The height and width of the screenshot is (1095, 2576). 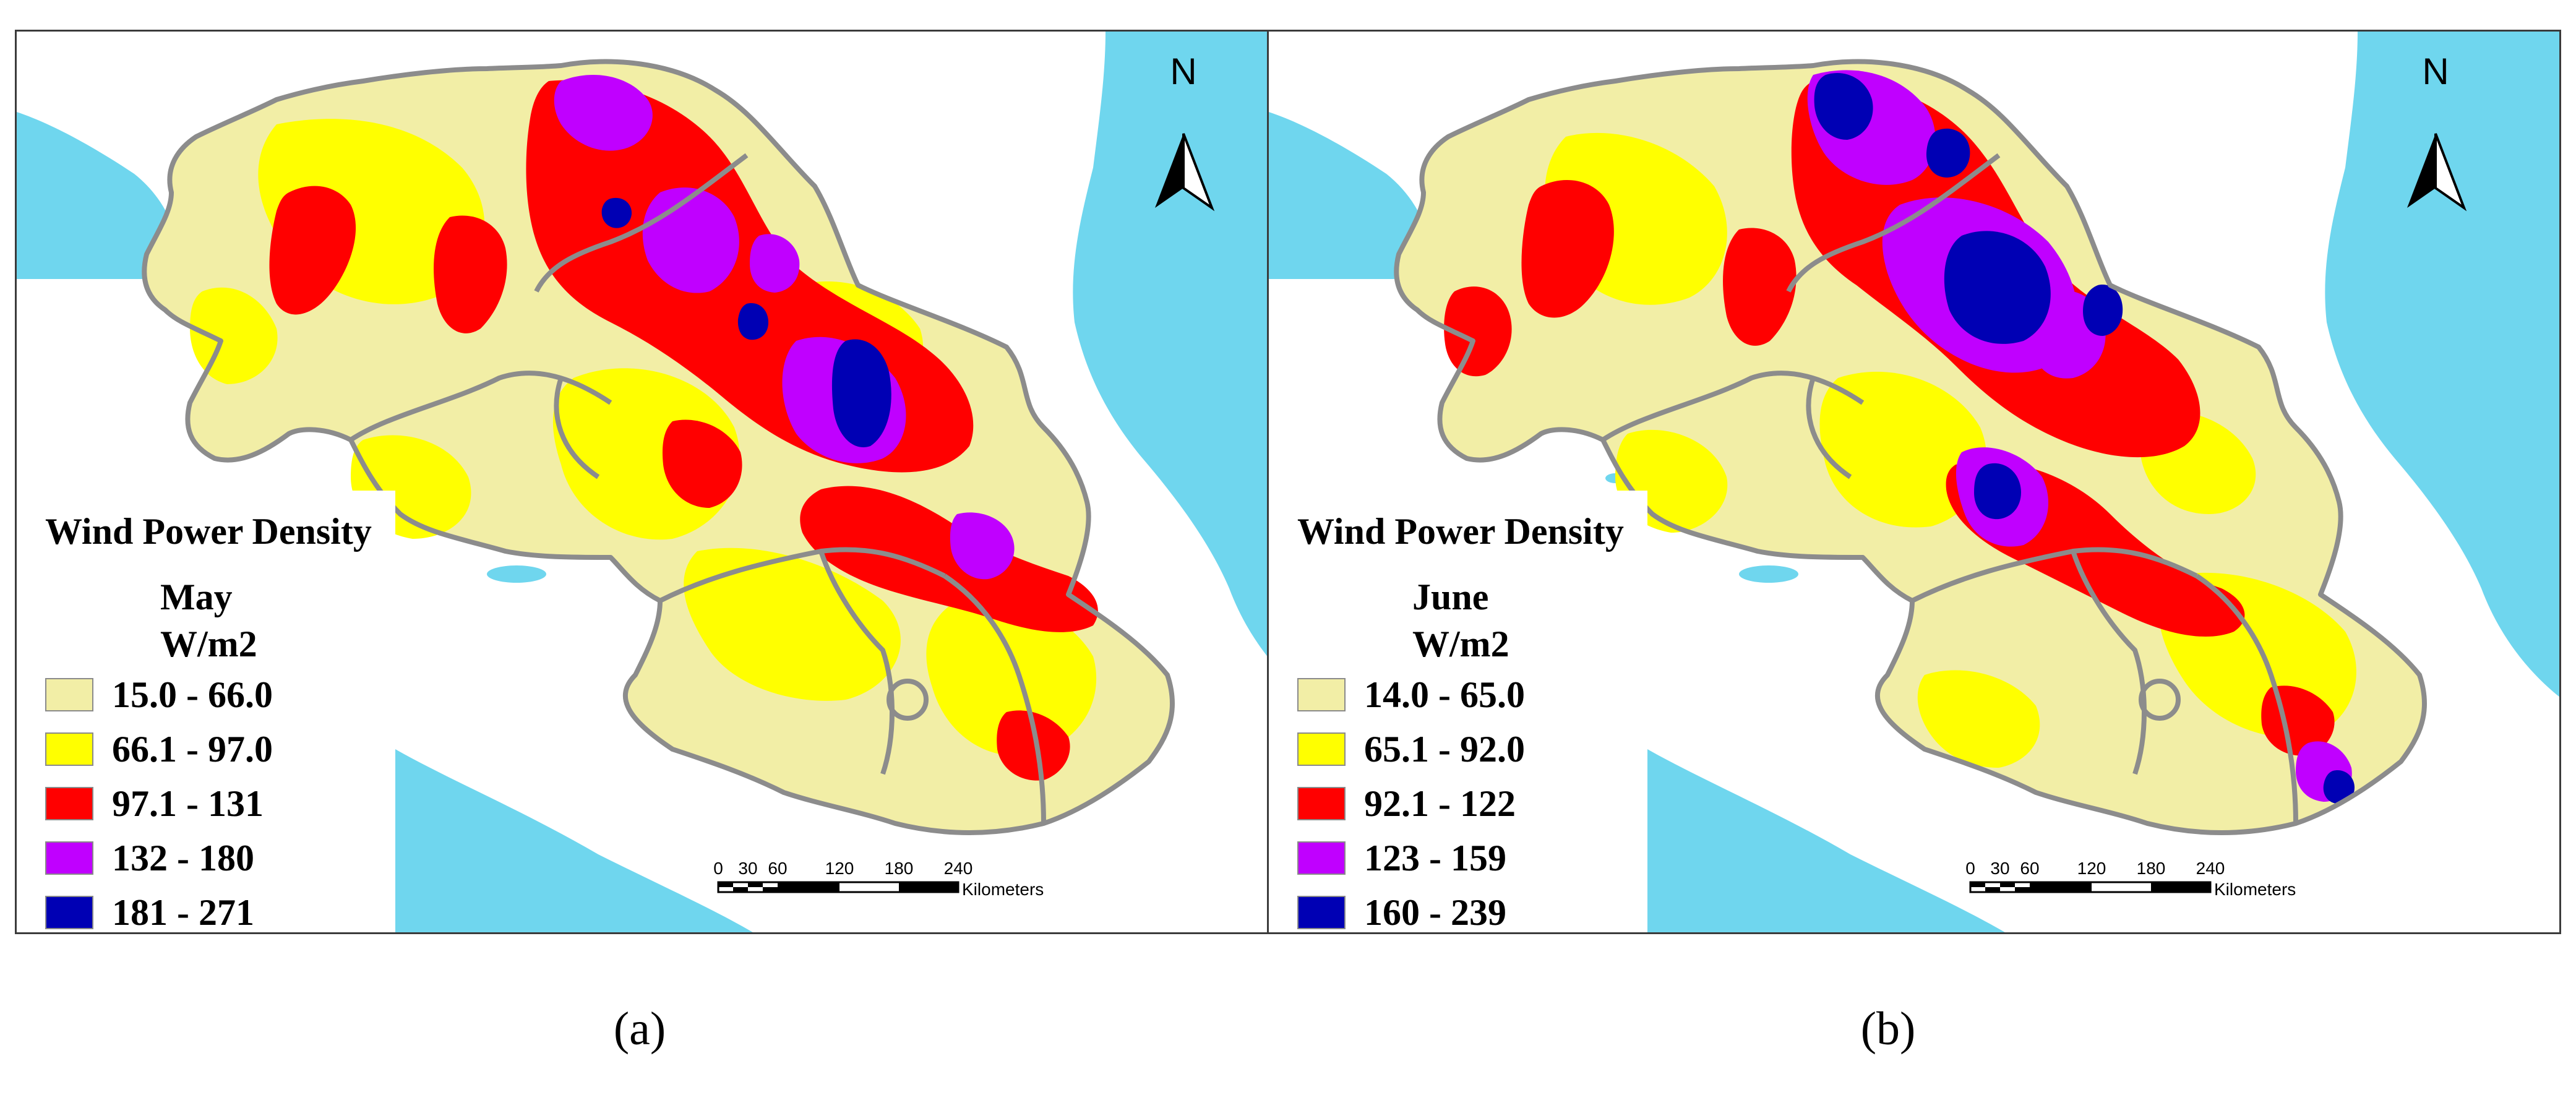 I want to click on legend-label: 97.1 - 131, so click(x=188, y=804).